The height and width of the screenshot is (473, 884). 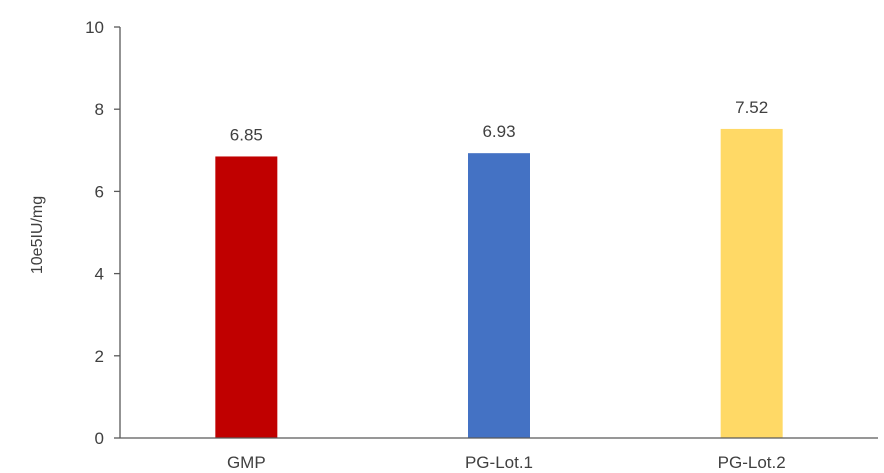 I want to click on y-tick-label: 0, so click(x=99, y=438).